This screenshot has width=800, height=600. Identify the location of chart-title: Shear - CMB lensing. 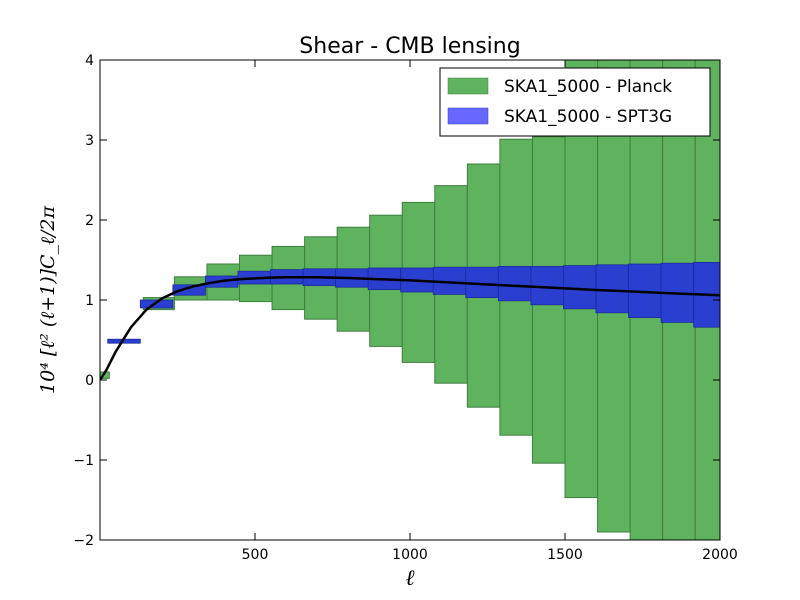
(409, 46).